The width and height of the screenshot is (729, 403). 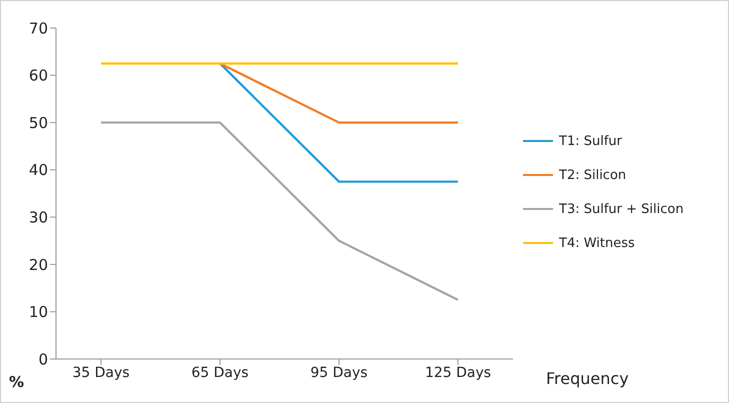 What do you see at coordinates (16, 382) in the screenshot?
I see `y-axis-title: %` at bounding box center [16, 382].